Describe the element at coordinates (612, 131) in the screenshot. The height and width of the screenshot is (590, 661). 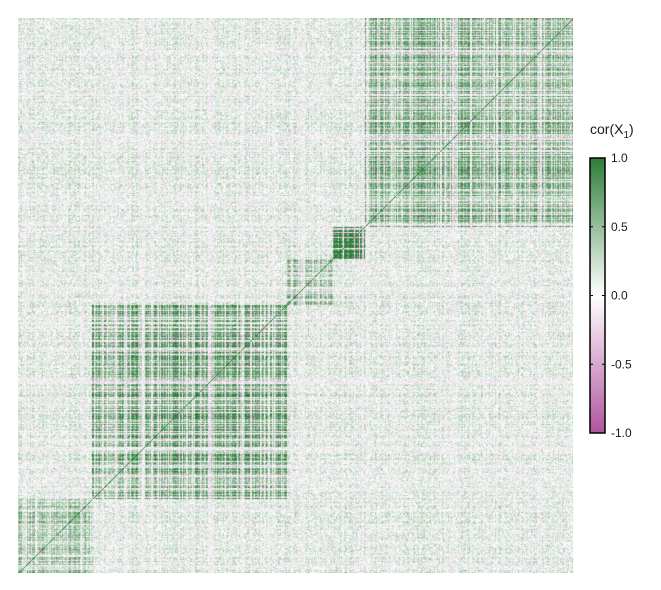
I see `legend-title: cor(X1)` at that location.